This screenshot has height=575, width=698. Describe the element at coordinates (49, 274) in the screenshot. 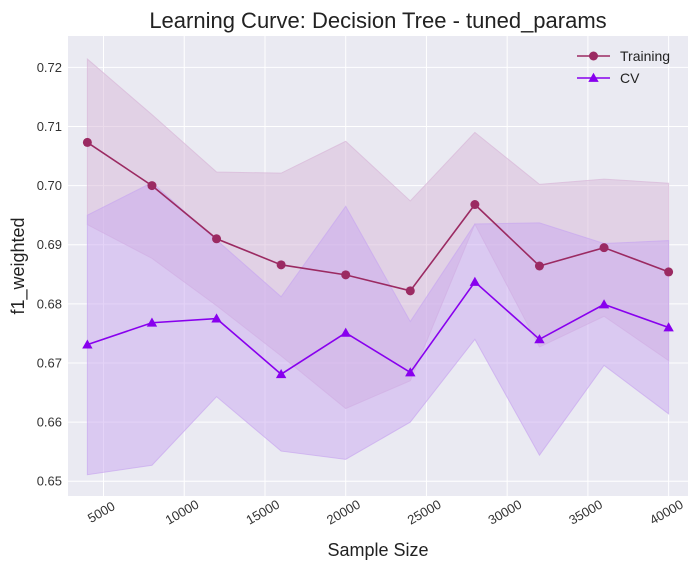

I see `y-tick-labels: 0.65 0.66 0.67 0.68 0.69 0.70 0.71 0.72` at that location.